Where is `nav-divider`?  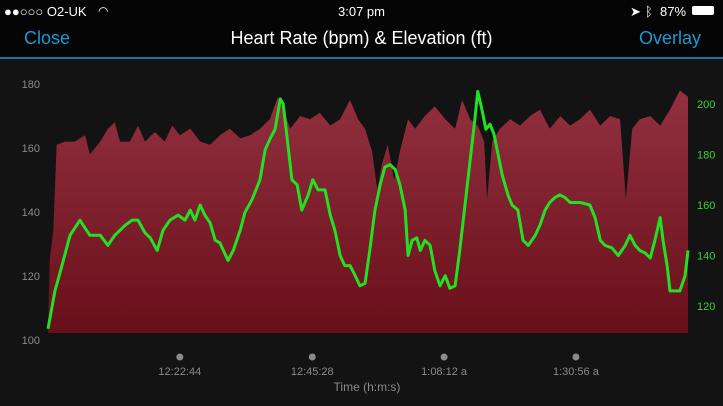
nav-divider is located at coordinates (361, 58).